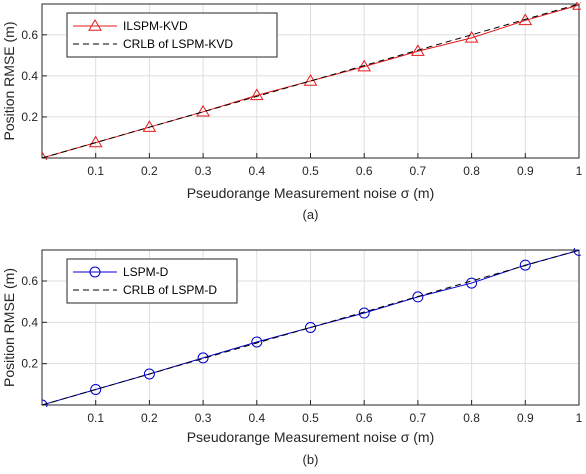 The height and width of the screenshot is (474, 586). What do you see at coordinates (311, 459) in the screenshot?
I see `figure-caption: (b)` at bounding box center [311, 459].